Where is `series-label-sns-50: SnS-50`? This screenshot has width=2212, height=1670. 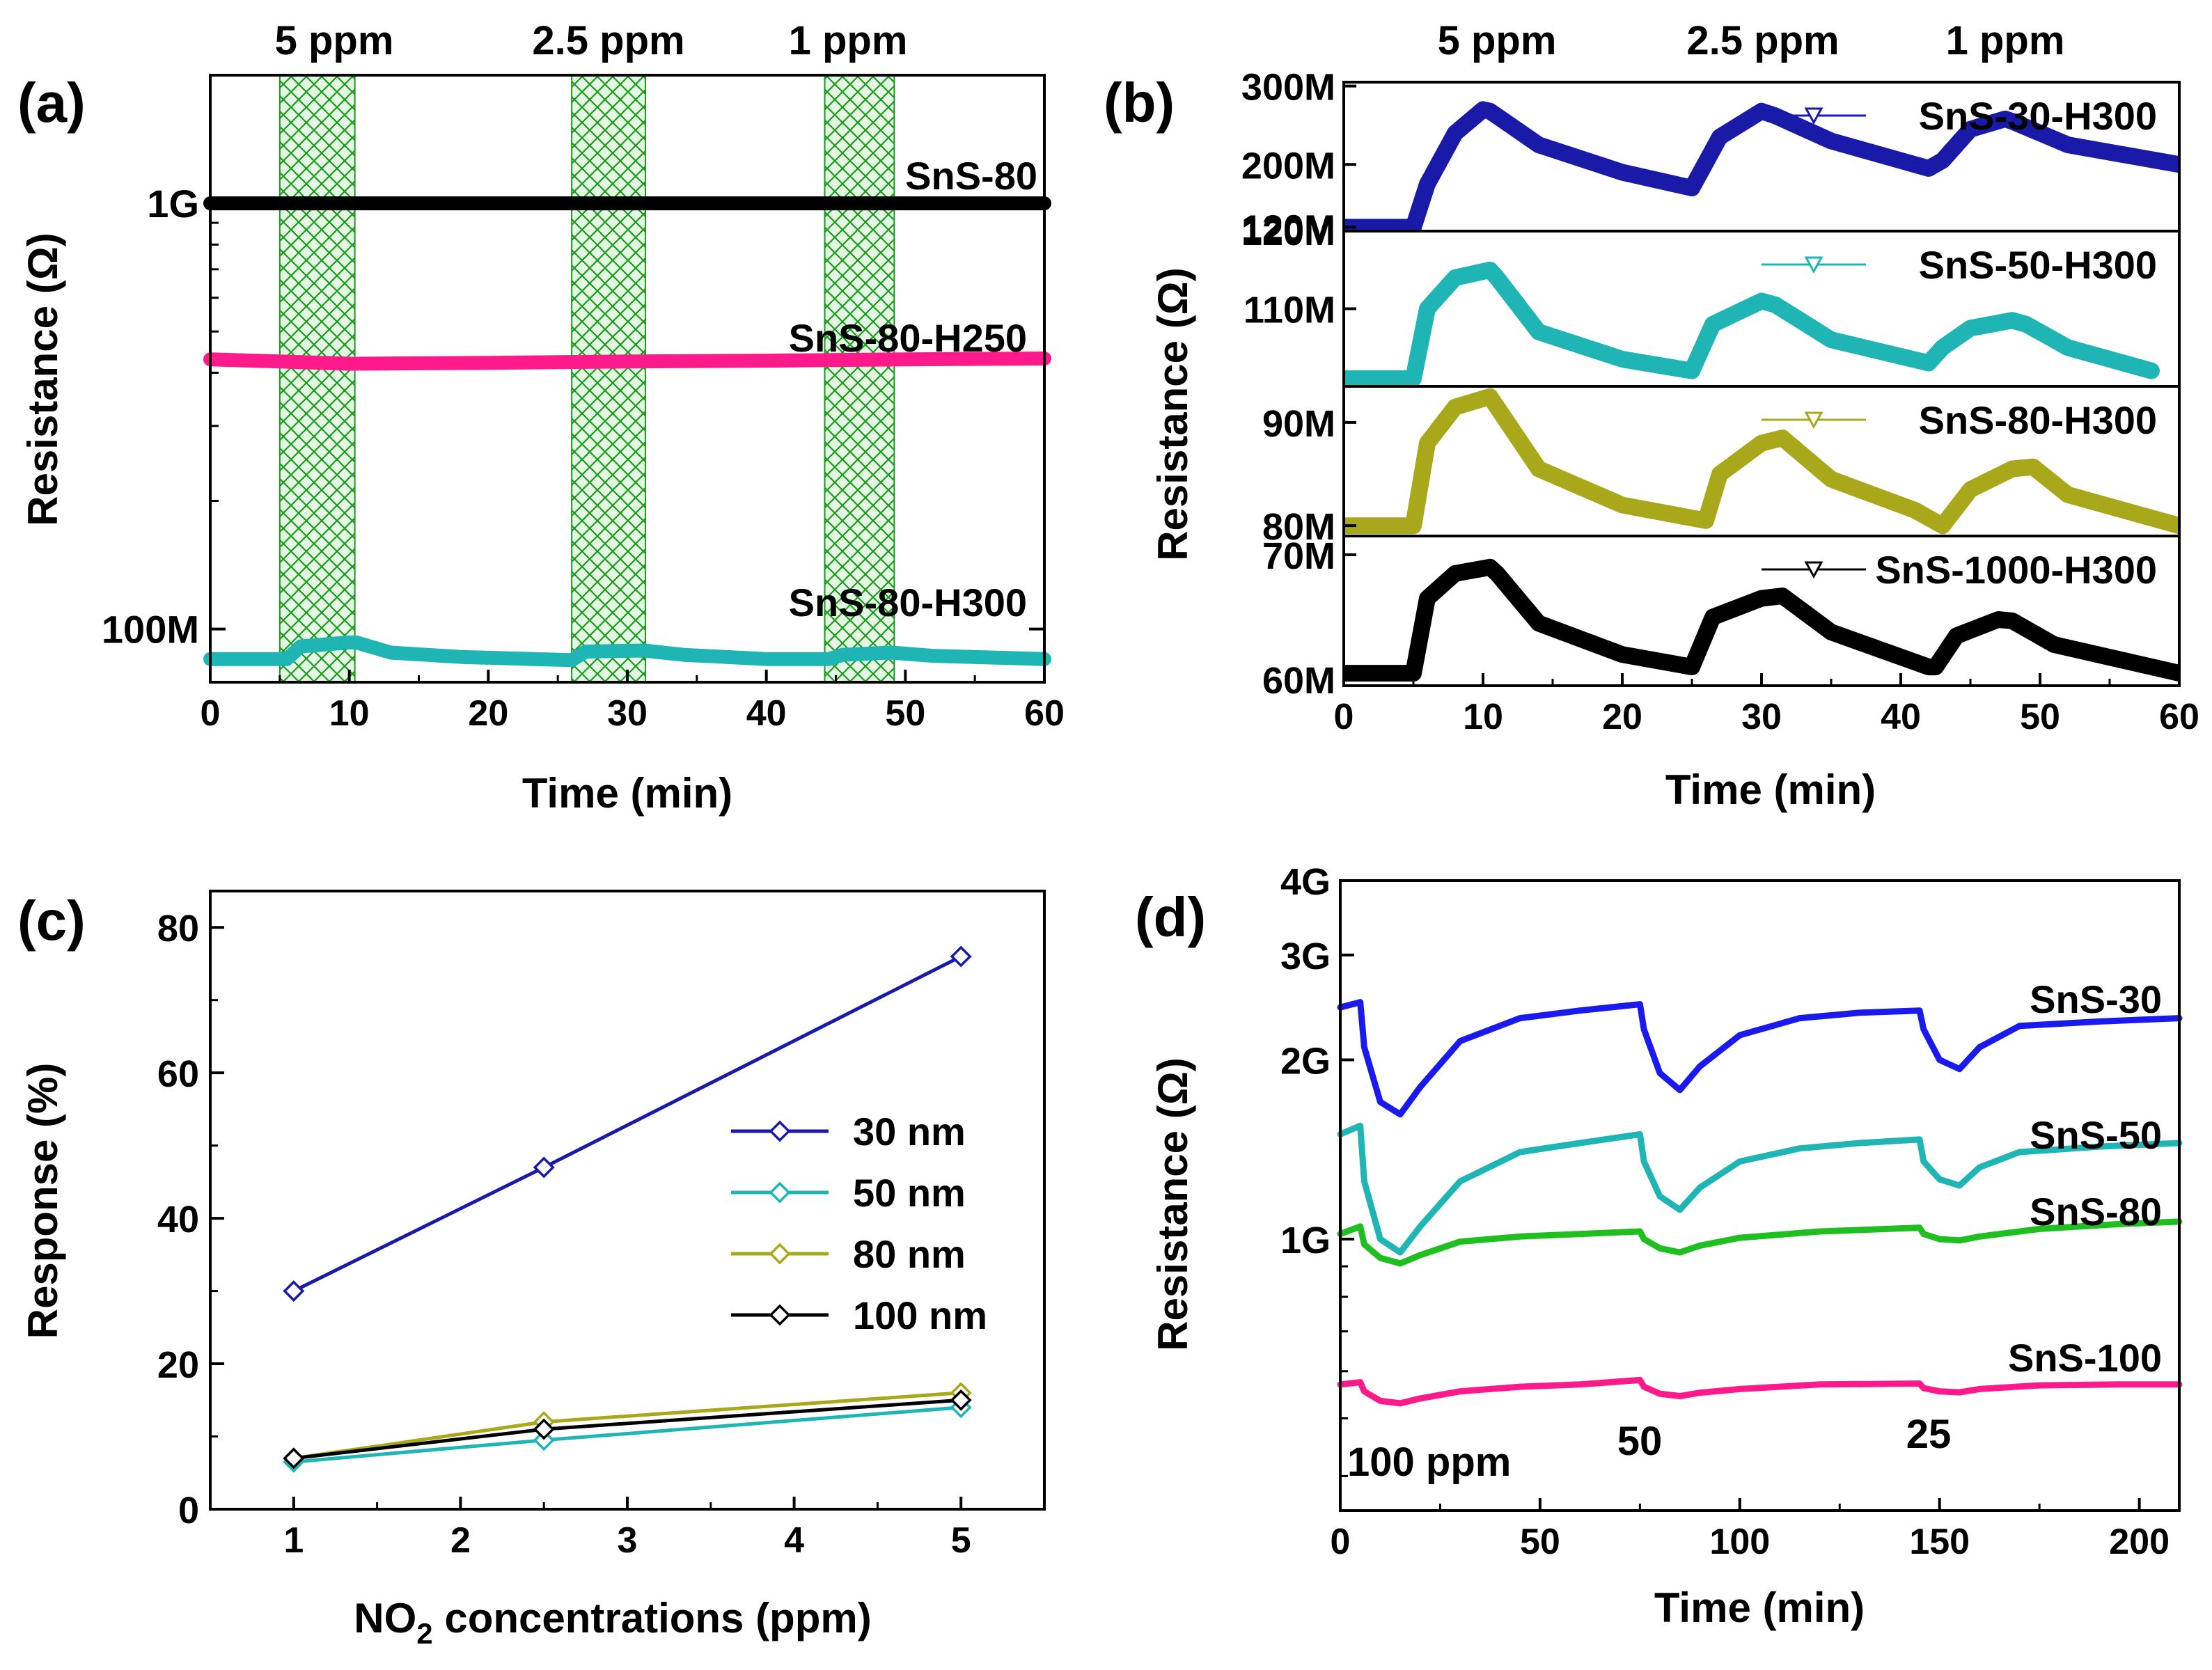 series-label-sns-50: SnS-50 is located at coordinates (2096, 1135).